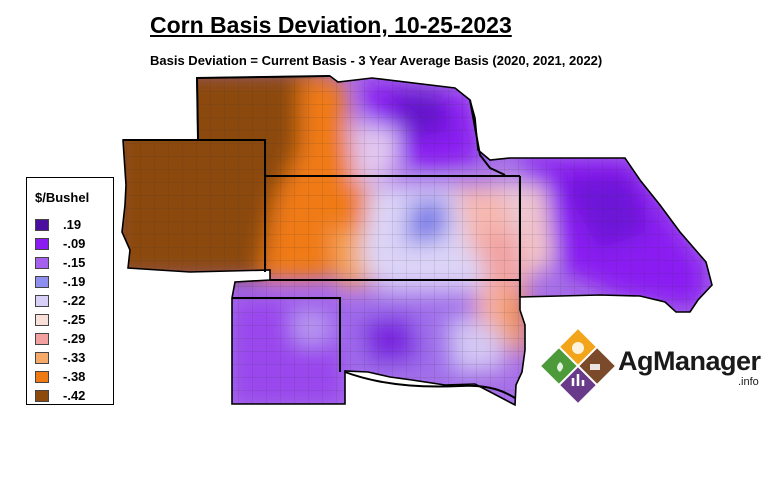  I want to click on legend-item: -.09, so click(73, 244).